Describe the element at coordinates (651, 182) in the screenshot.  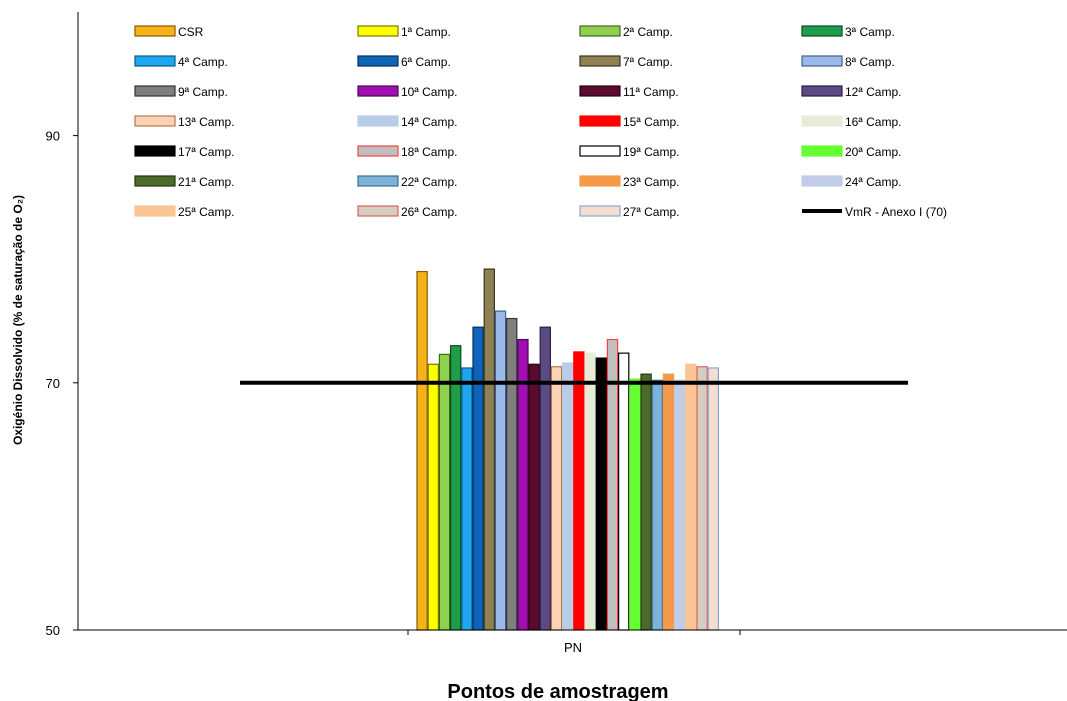
I see `legend-label: 23ª Camp.` at that location.